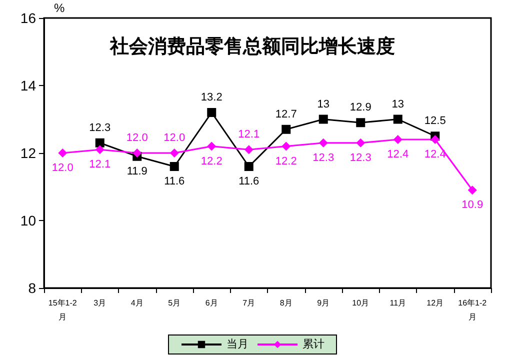  What do you see at coordinates (28, 86) in the screenshot?
I see `y-tick-label: 14` at bounding box center [28, 86].